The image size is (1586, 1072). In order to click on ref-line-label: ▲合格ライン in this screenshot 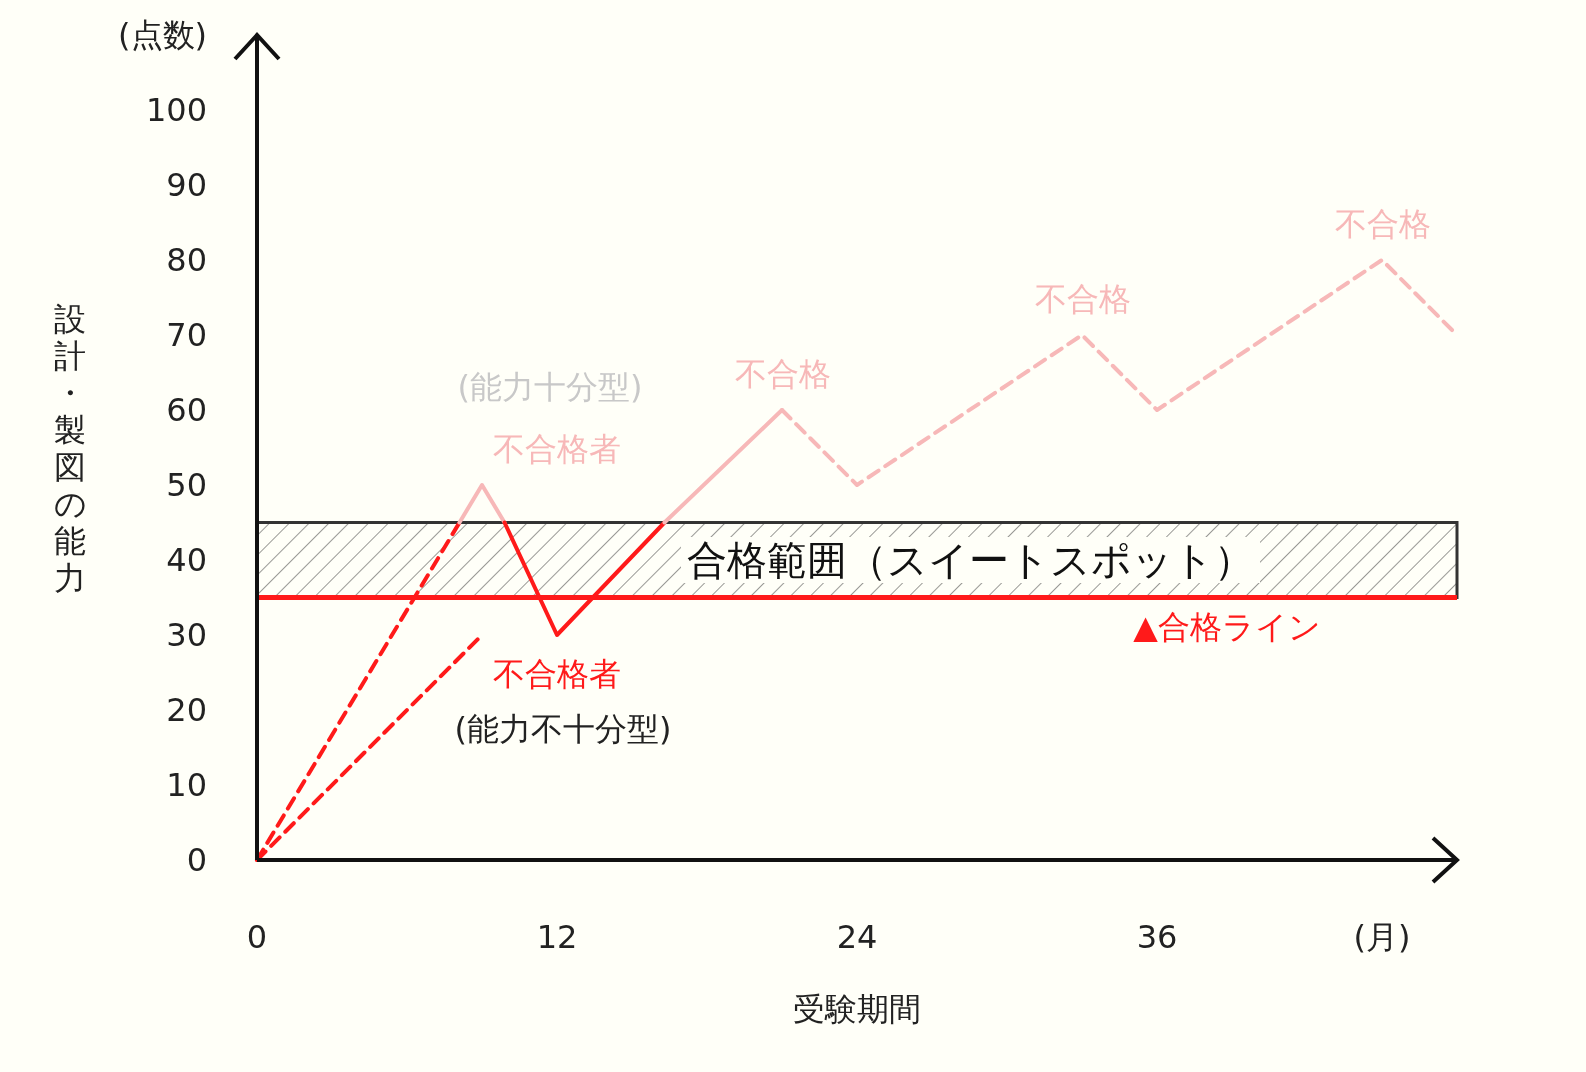, I will do `click(1227, 626)`.